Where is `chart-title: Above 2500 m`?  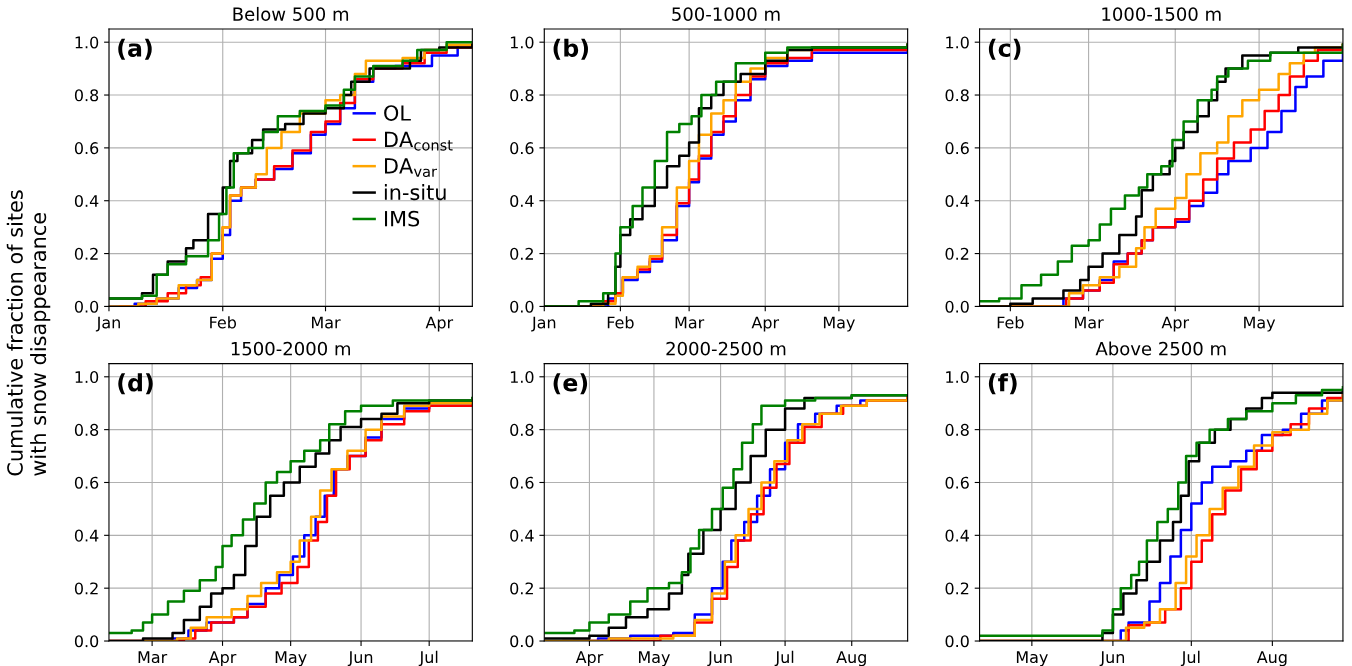
chart-title: Above 2500 m is located at coordinates (1160, 348).